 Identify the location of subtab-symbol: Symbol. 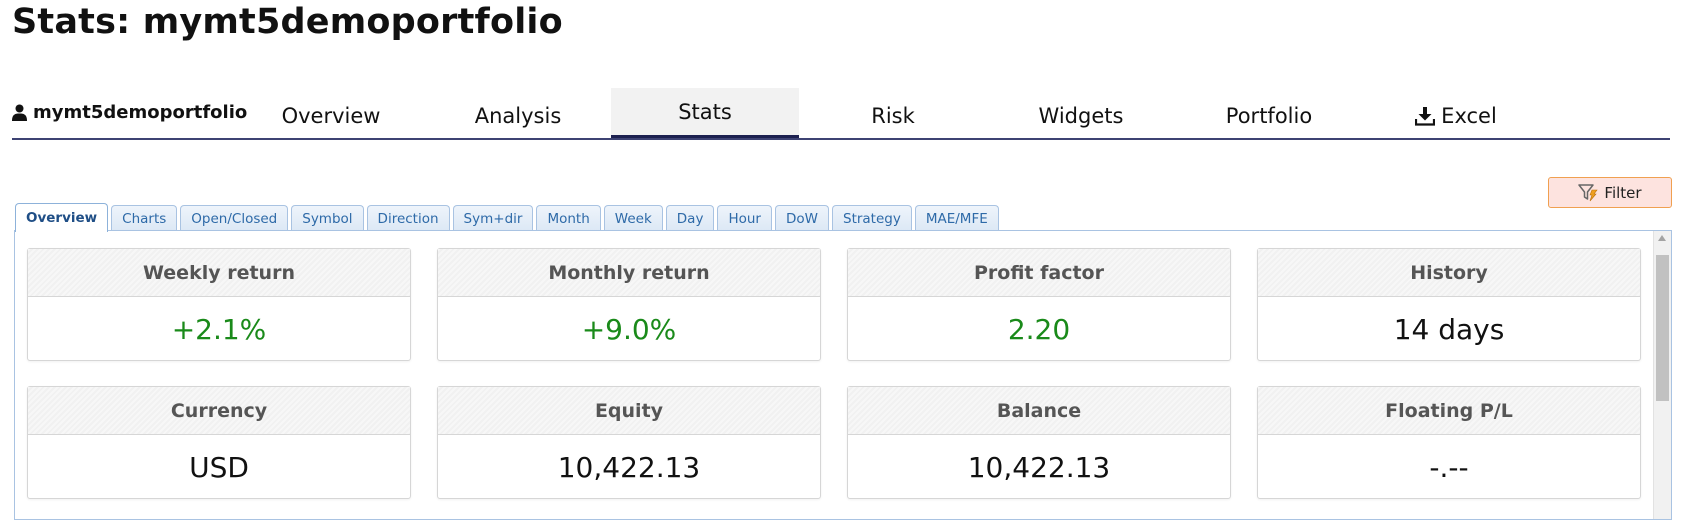
(327, 218).